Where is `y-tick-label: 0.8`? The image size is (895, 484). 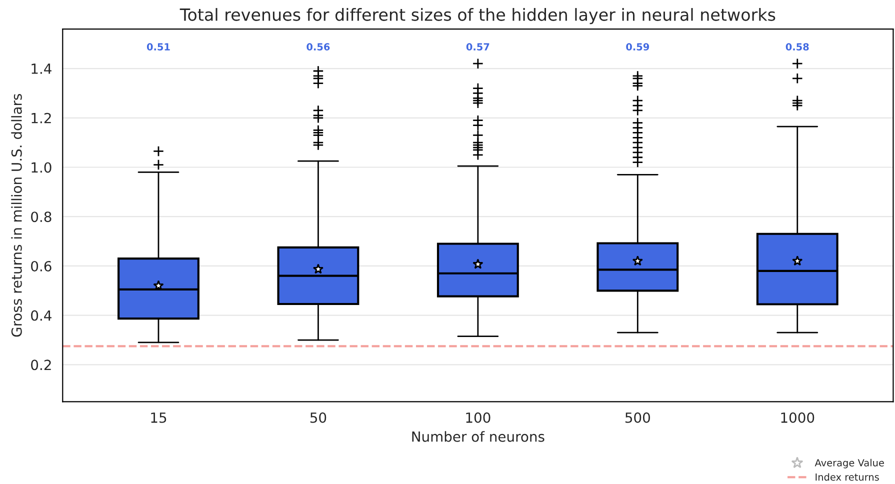
y-tick-label: 0.8 is located at coordinates (41, 217).